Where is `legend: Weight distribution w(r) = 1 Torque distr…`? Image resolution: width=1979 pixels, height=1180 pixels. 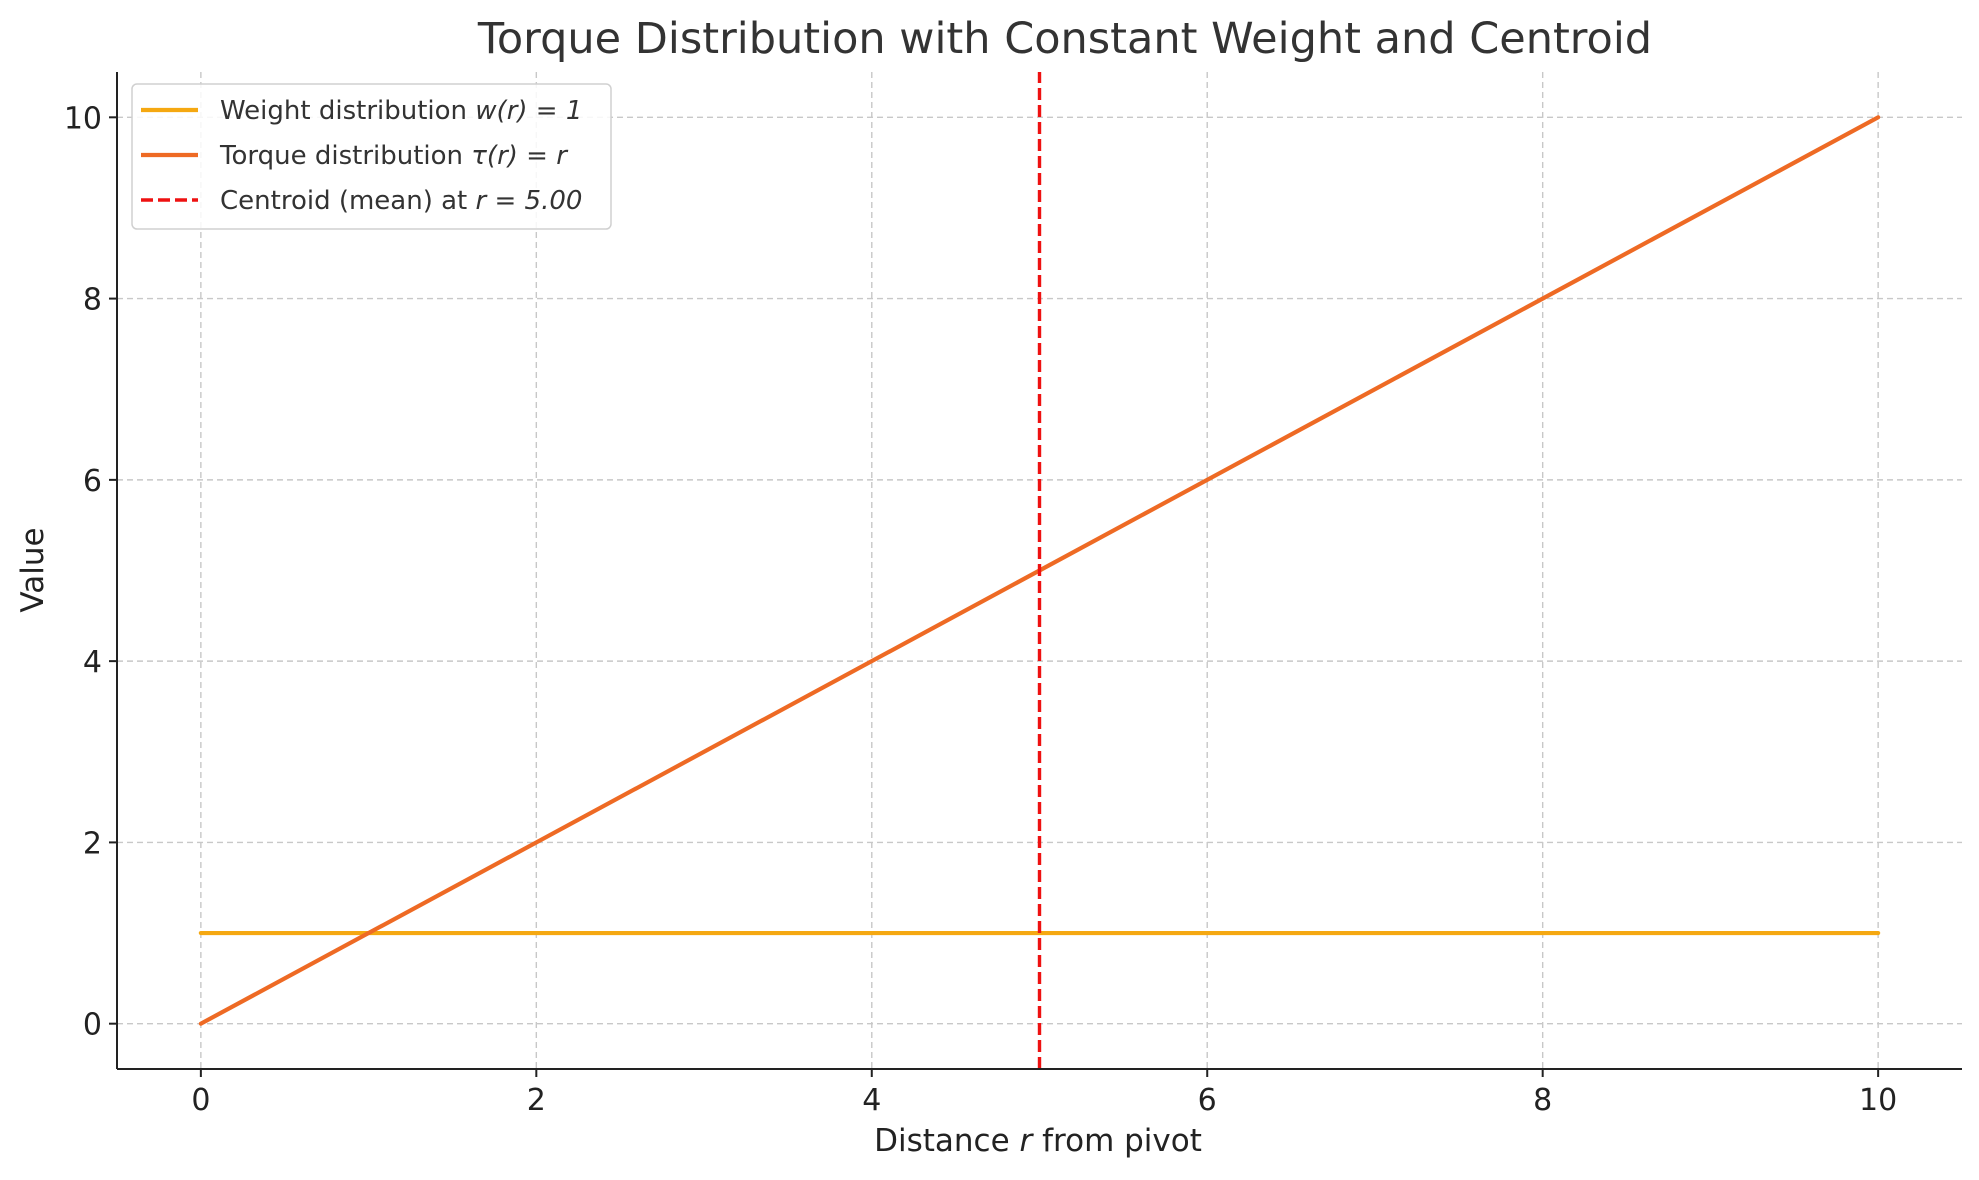
legend: Weight distribution w(r) = 1 Torque distr… is located at coordinates (371, 156).